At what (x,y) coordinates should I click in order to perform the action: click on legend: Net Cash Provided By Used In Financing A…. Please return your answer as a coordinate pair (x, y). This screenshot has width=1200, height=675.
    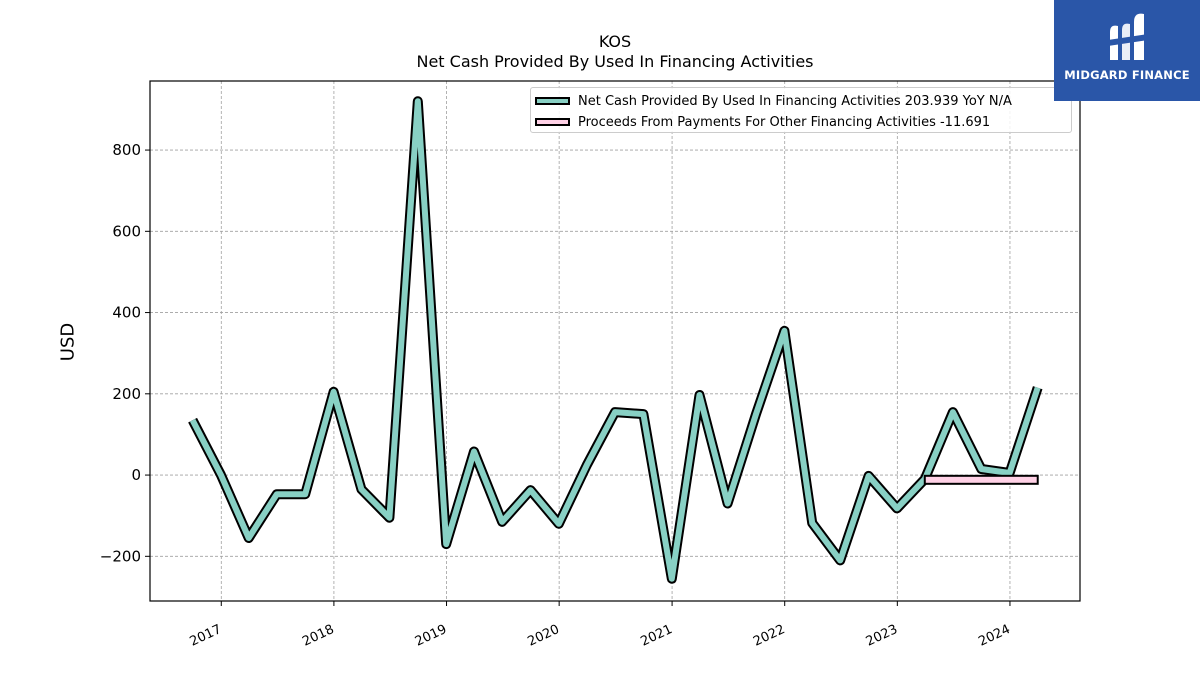
    Looking at the image, I should click on (801, 110).